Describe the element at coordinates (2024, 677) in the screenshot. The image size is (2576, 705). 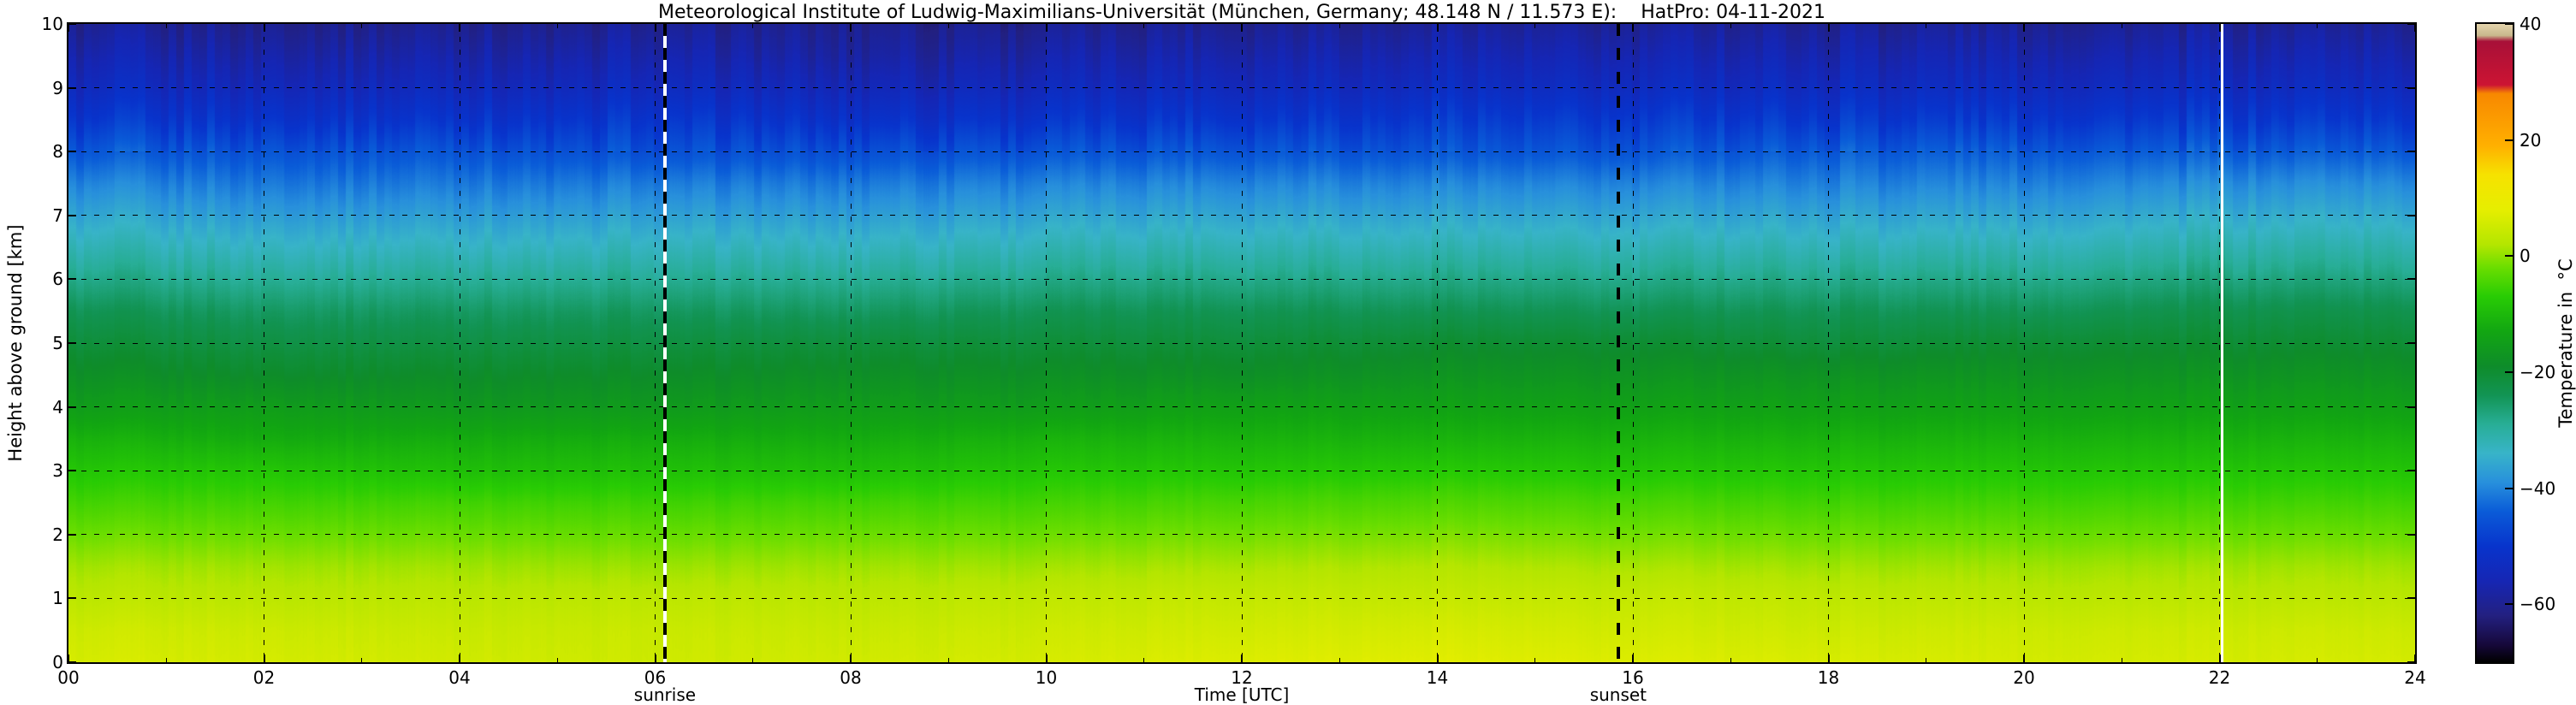
I see `x-tick-label: 20` at that location.